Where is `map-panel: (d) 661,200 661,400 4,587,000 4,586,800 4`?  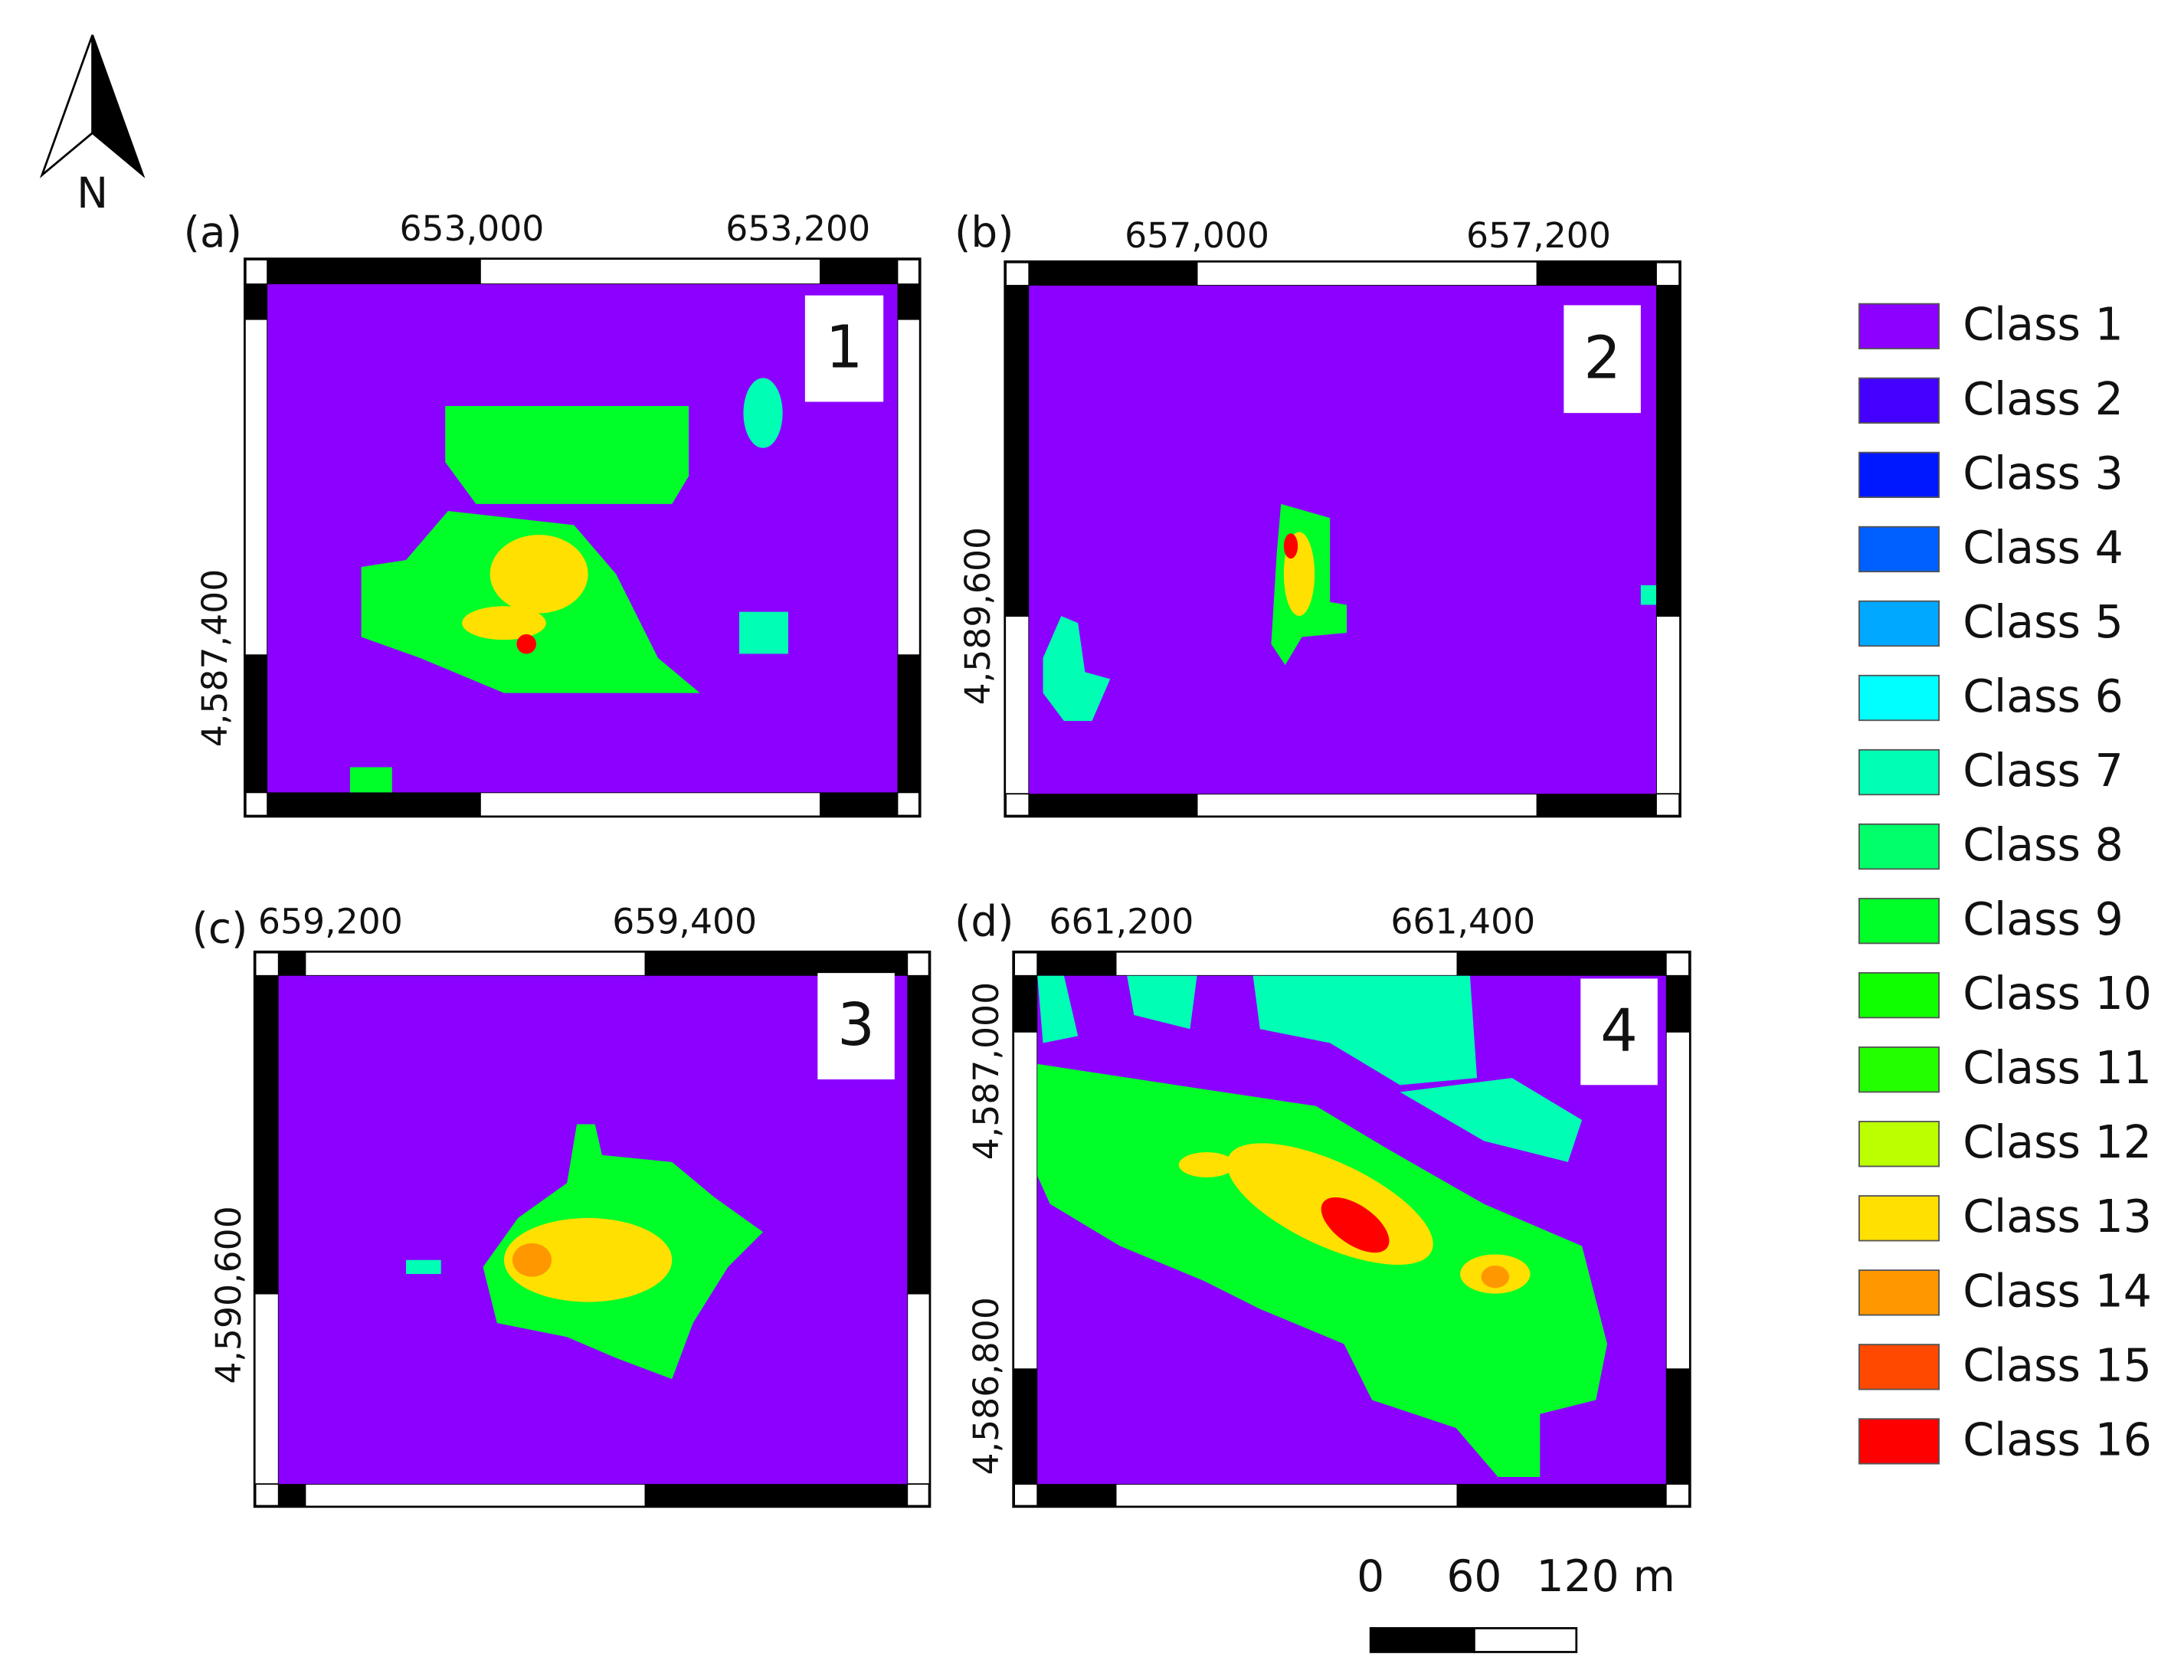
map-panel: (d) 661,200 661,400 4,587,000 4,586,800 4 is located at coordinates (1322, 1202).